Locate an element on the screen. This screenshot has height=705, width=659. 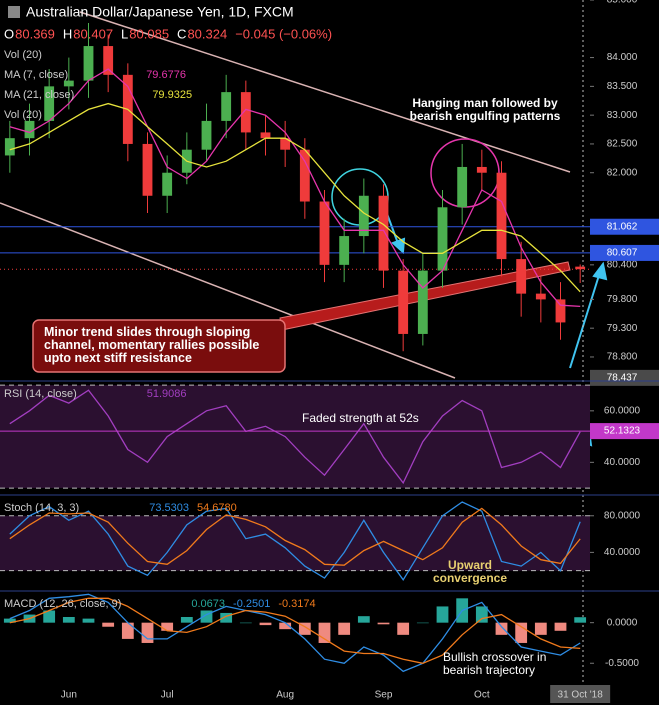
y-tick-label: 79.300 is located at coordinates (622, 328).